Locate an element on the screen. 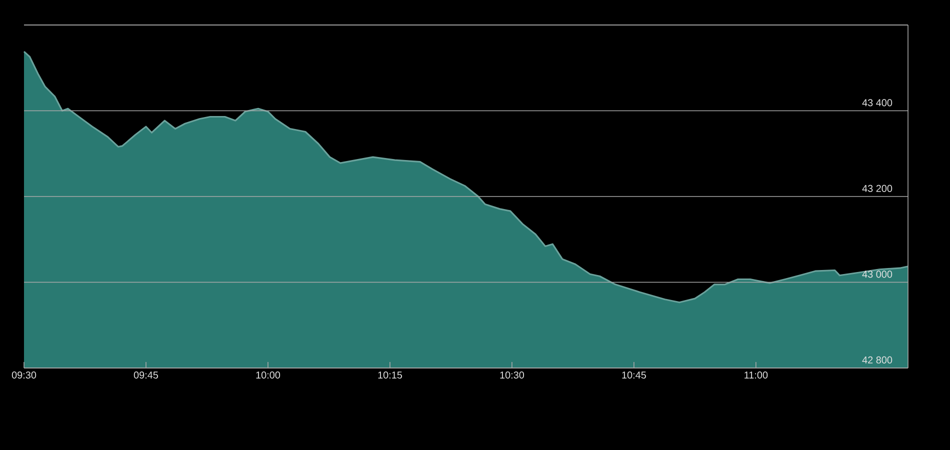 Image resolution: width=950 pixels, height=450 pixels. y-tick-label: 42 800 is located at coordinates (877, 360).